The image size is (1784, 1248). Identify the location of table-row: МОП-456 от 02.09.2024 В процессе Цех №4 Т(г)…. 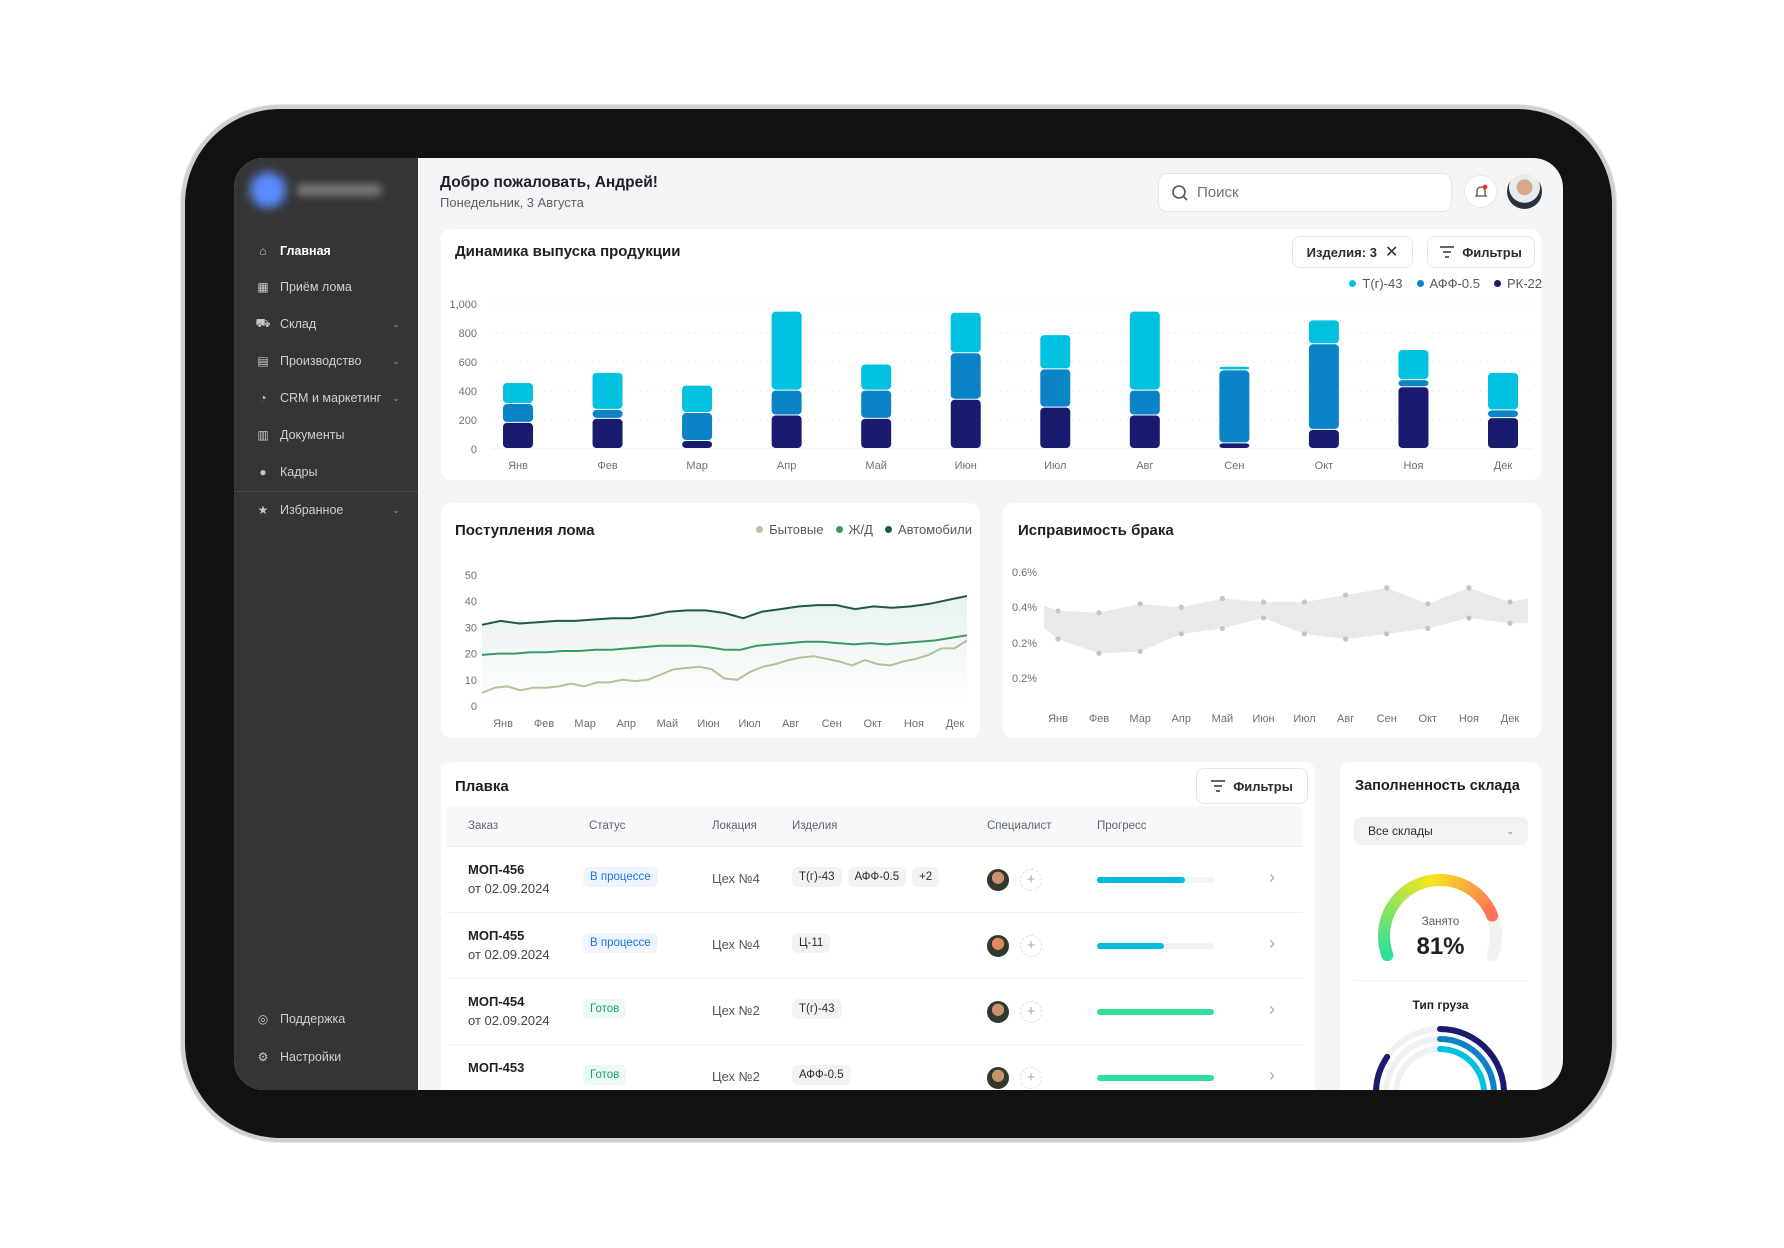
(874, 879).